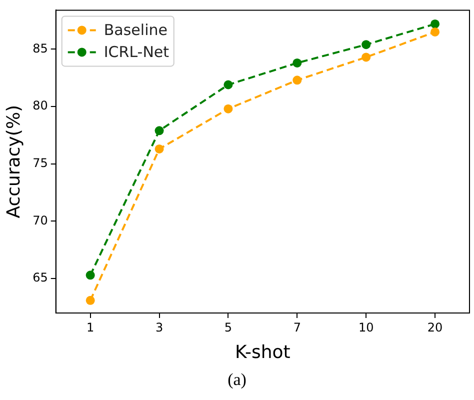  Describe the element at coordinates (40, 220) in the screenshot. I see `y-tick-label: 70` at that location.